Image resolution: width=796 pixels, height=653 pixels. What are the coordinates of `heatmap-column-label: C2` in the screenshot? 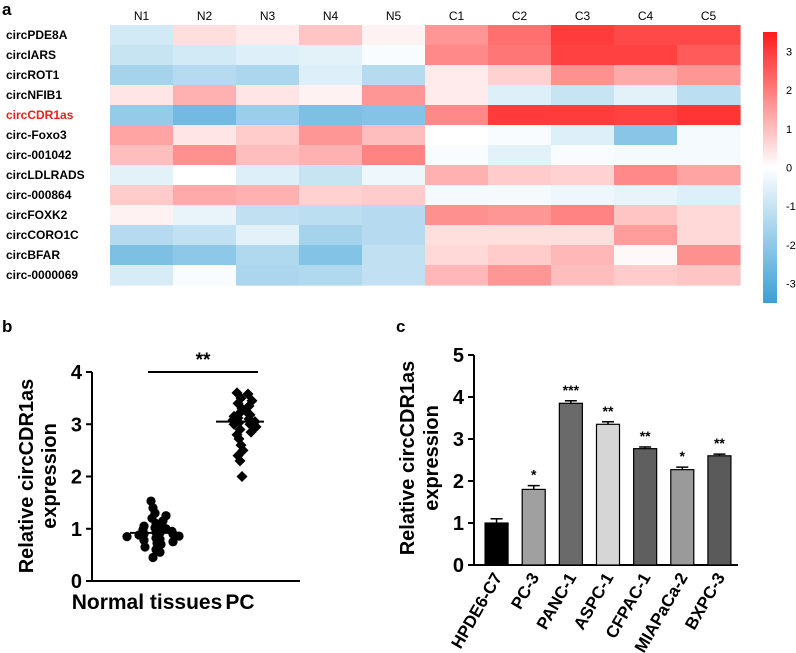 It's located at (520, 16).